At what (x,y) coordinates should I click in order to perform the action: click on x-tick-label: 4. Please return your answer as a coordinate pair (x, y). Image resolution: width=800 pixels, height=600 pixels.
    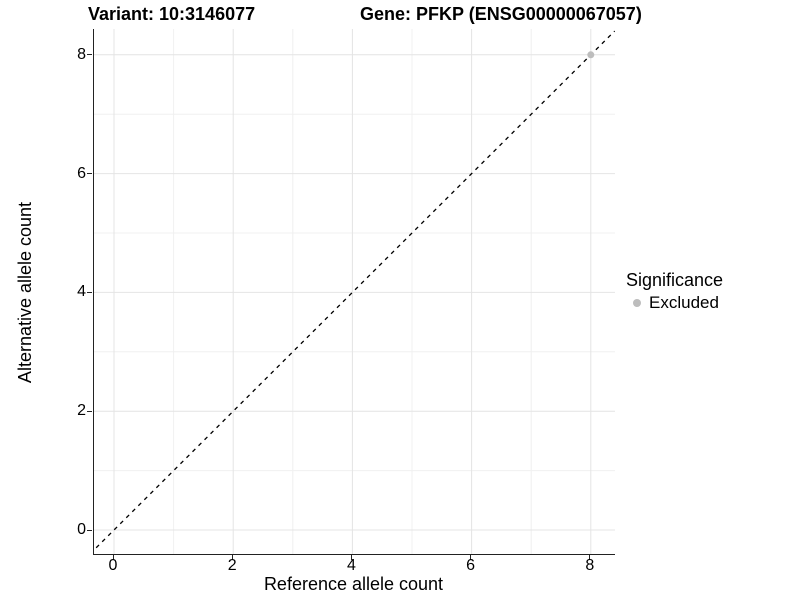
    Looking at the image, I should click on (351, 565).